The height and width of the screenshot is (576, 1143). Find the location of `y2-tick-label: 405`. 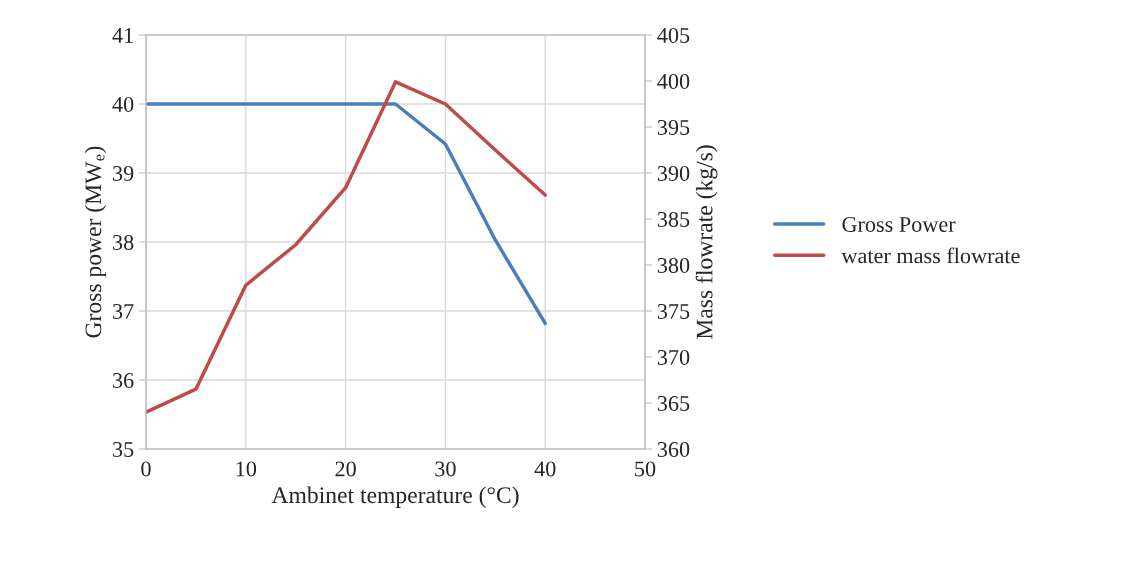

y2-tick-label: 405 is located at coordinates (673, 35).